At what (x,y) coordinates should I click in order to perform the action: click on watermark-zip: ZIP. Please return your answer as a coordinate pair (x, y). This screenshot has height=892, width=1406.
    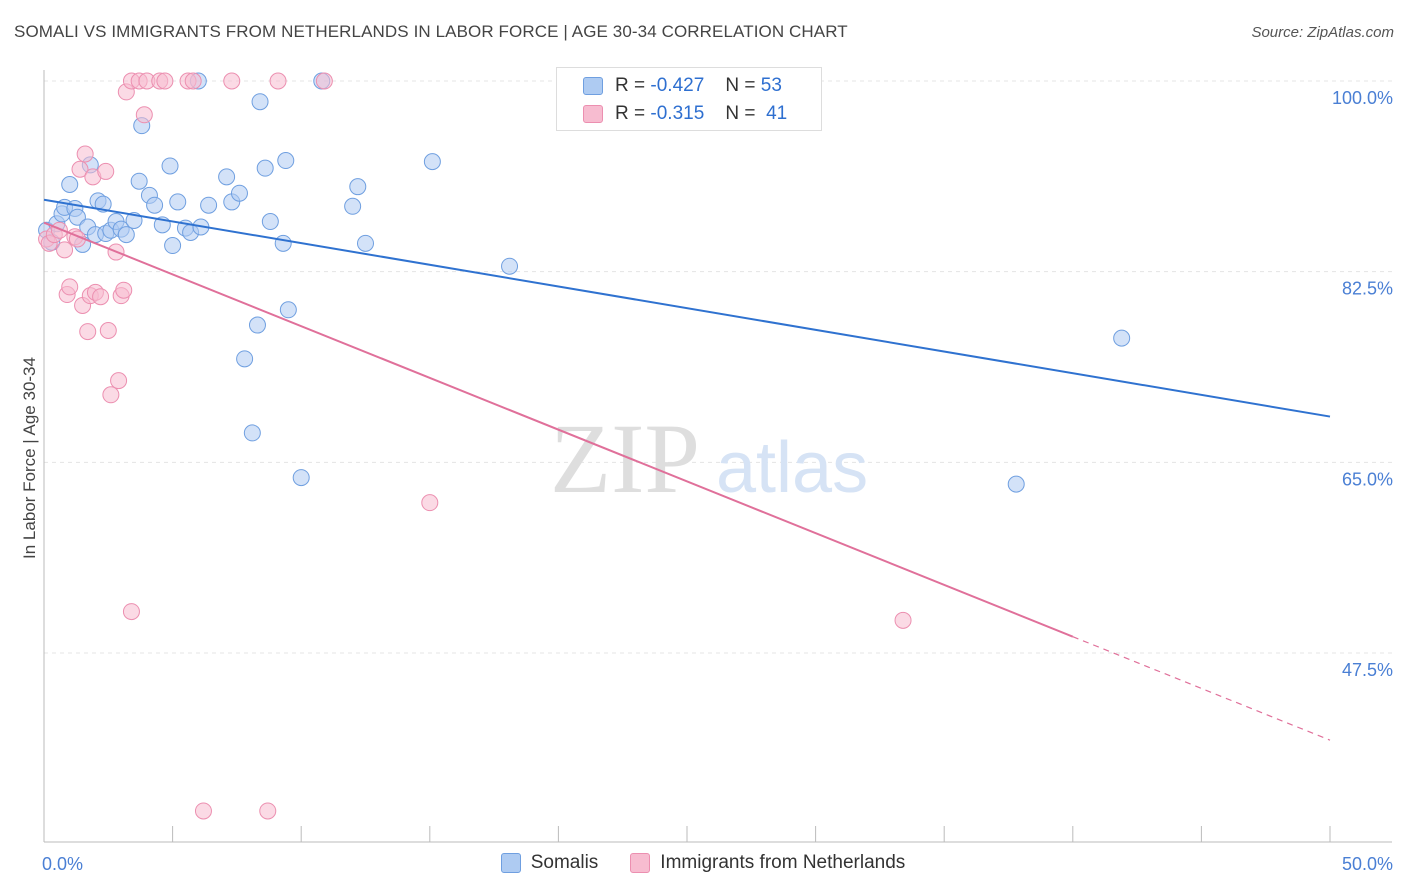
    Looking at the image, I should click on (625, 458).